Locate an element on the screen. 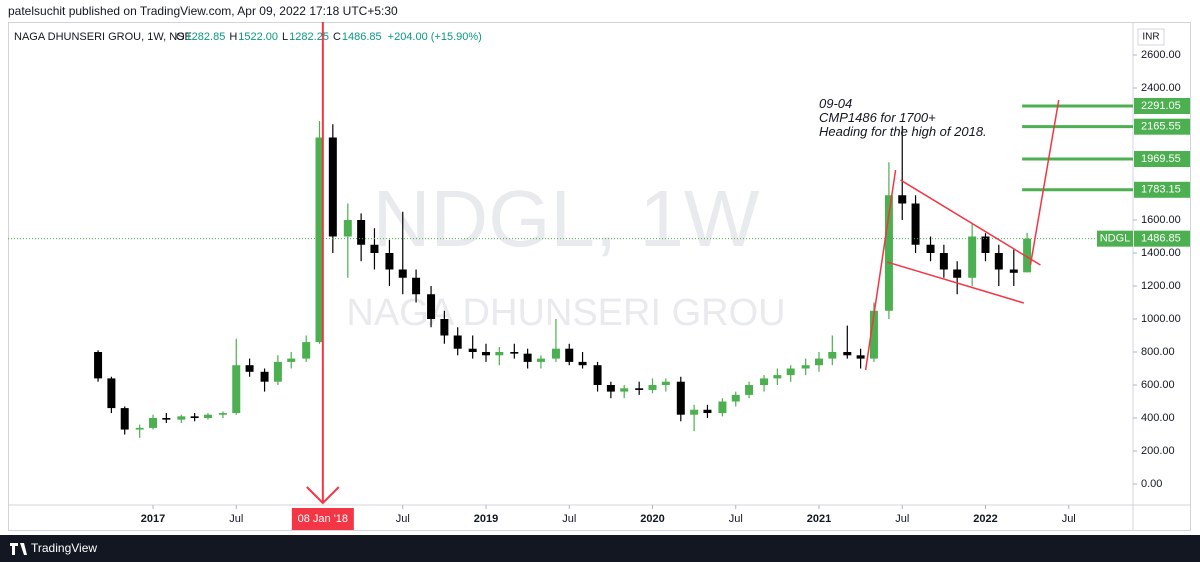 The image size is (1200, 562). ohlc-key: L is located at coordinates (285, 37).